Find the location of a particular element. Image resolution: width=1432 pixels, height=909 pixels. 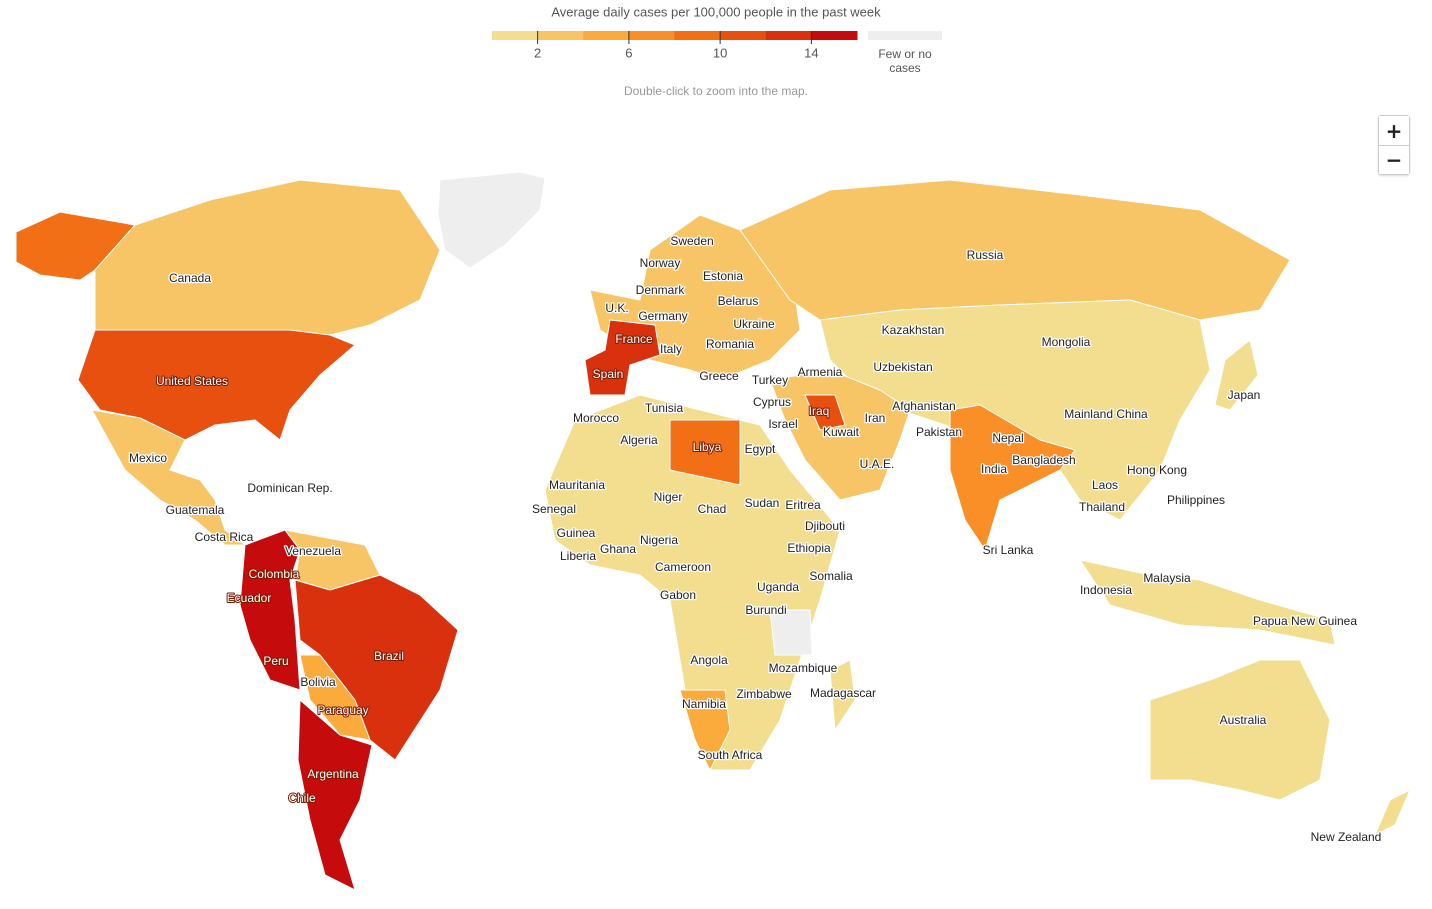

country-label: Mainland China is located at coordinates (1106, 414).